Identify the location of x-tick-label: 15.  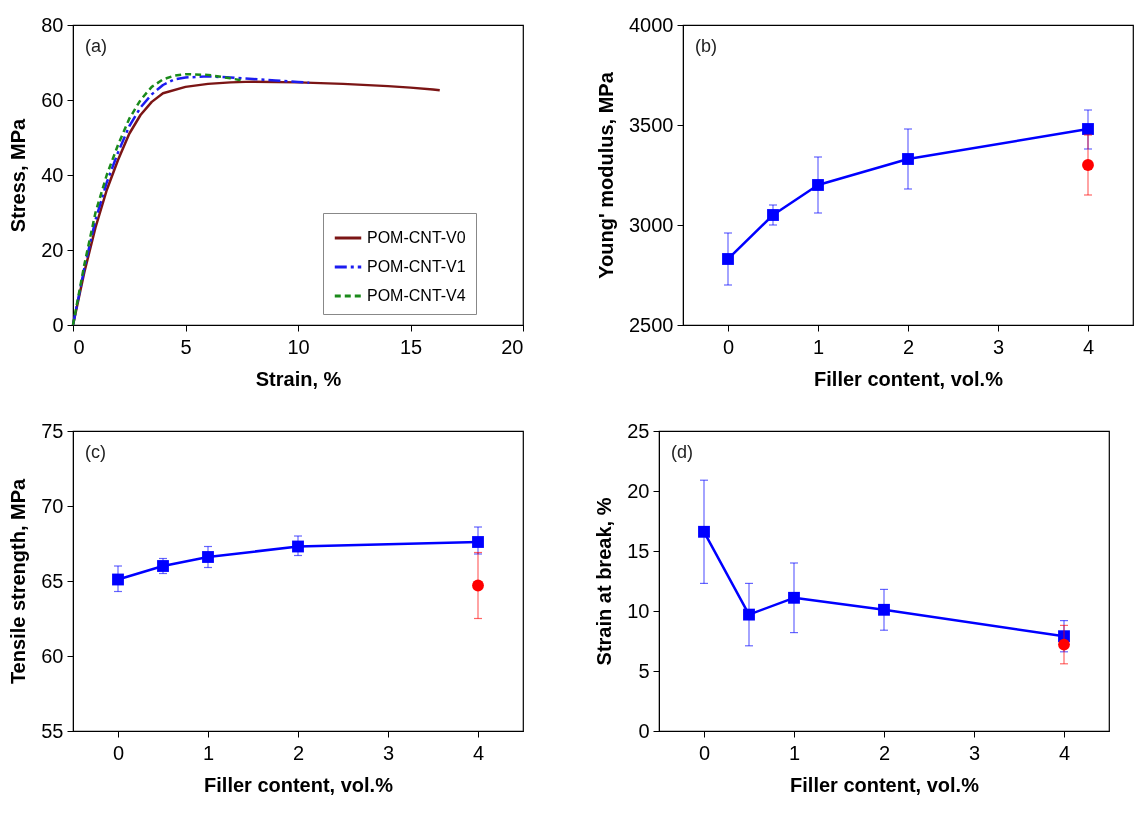
(411, 346).